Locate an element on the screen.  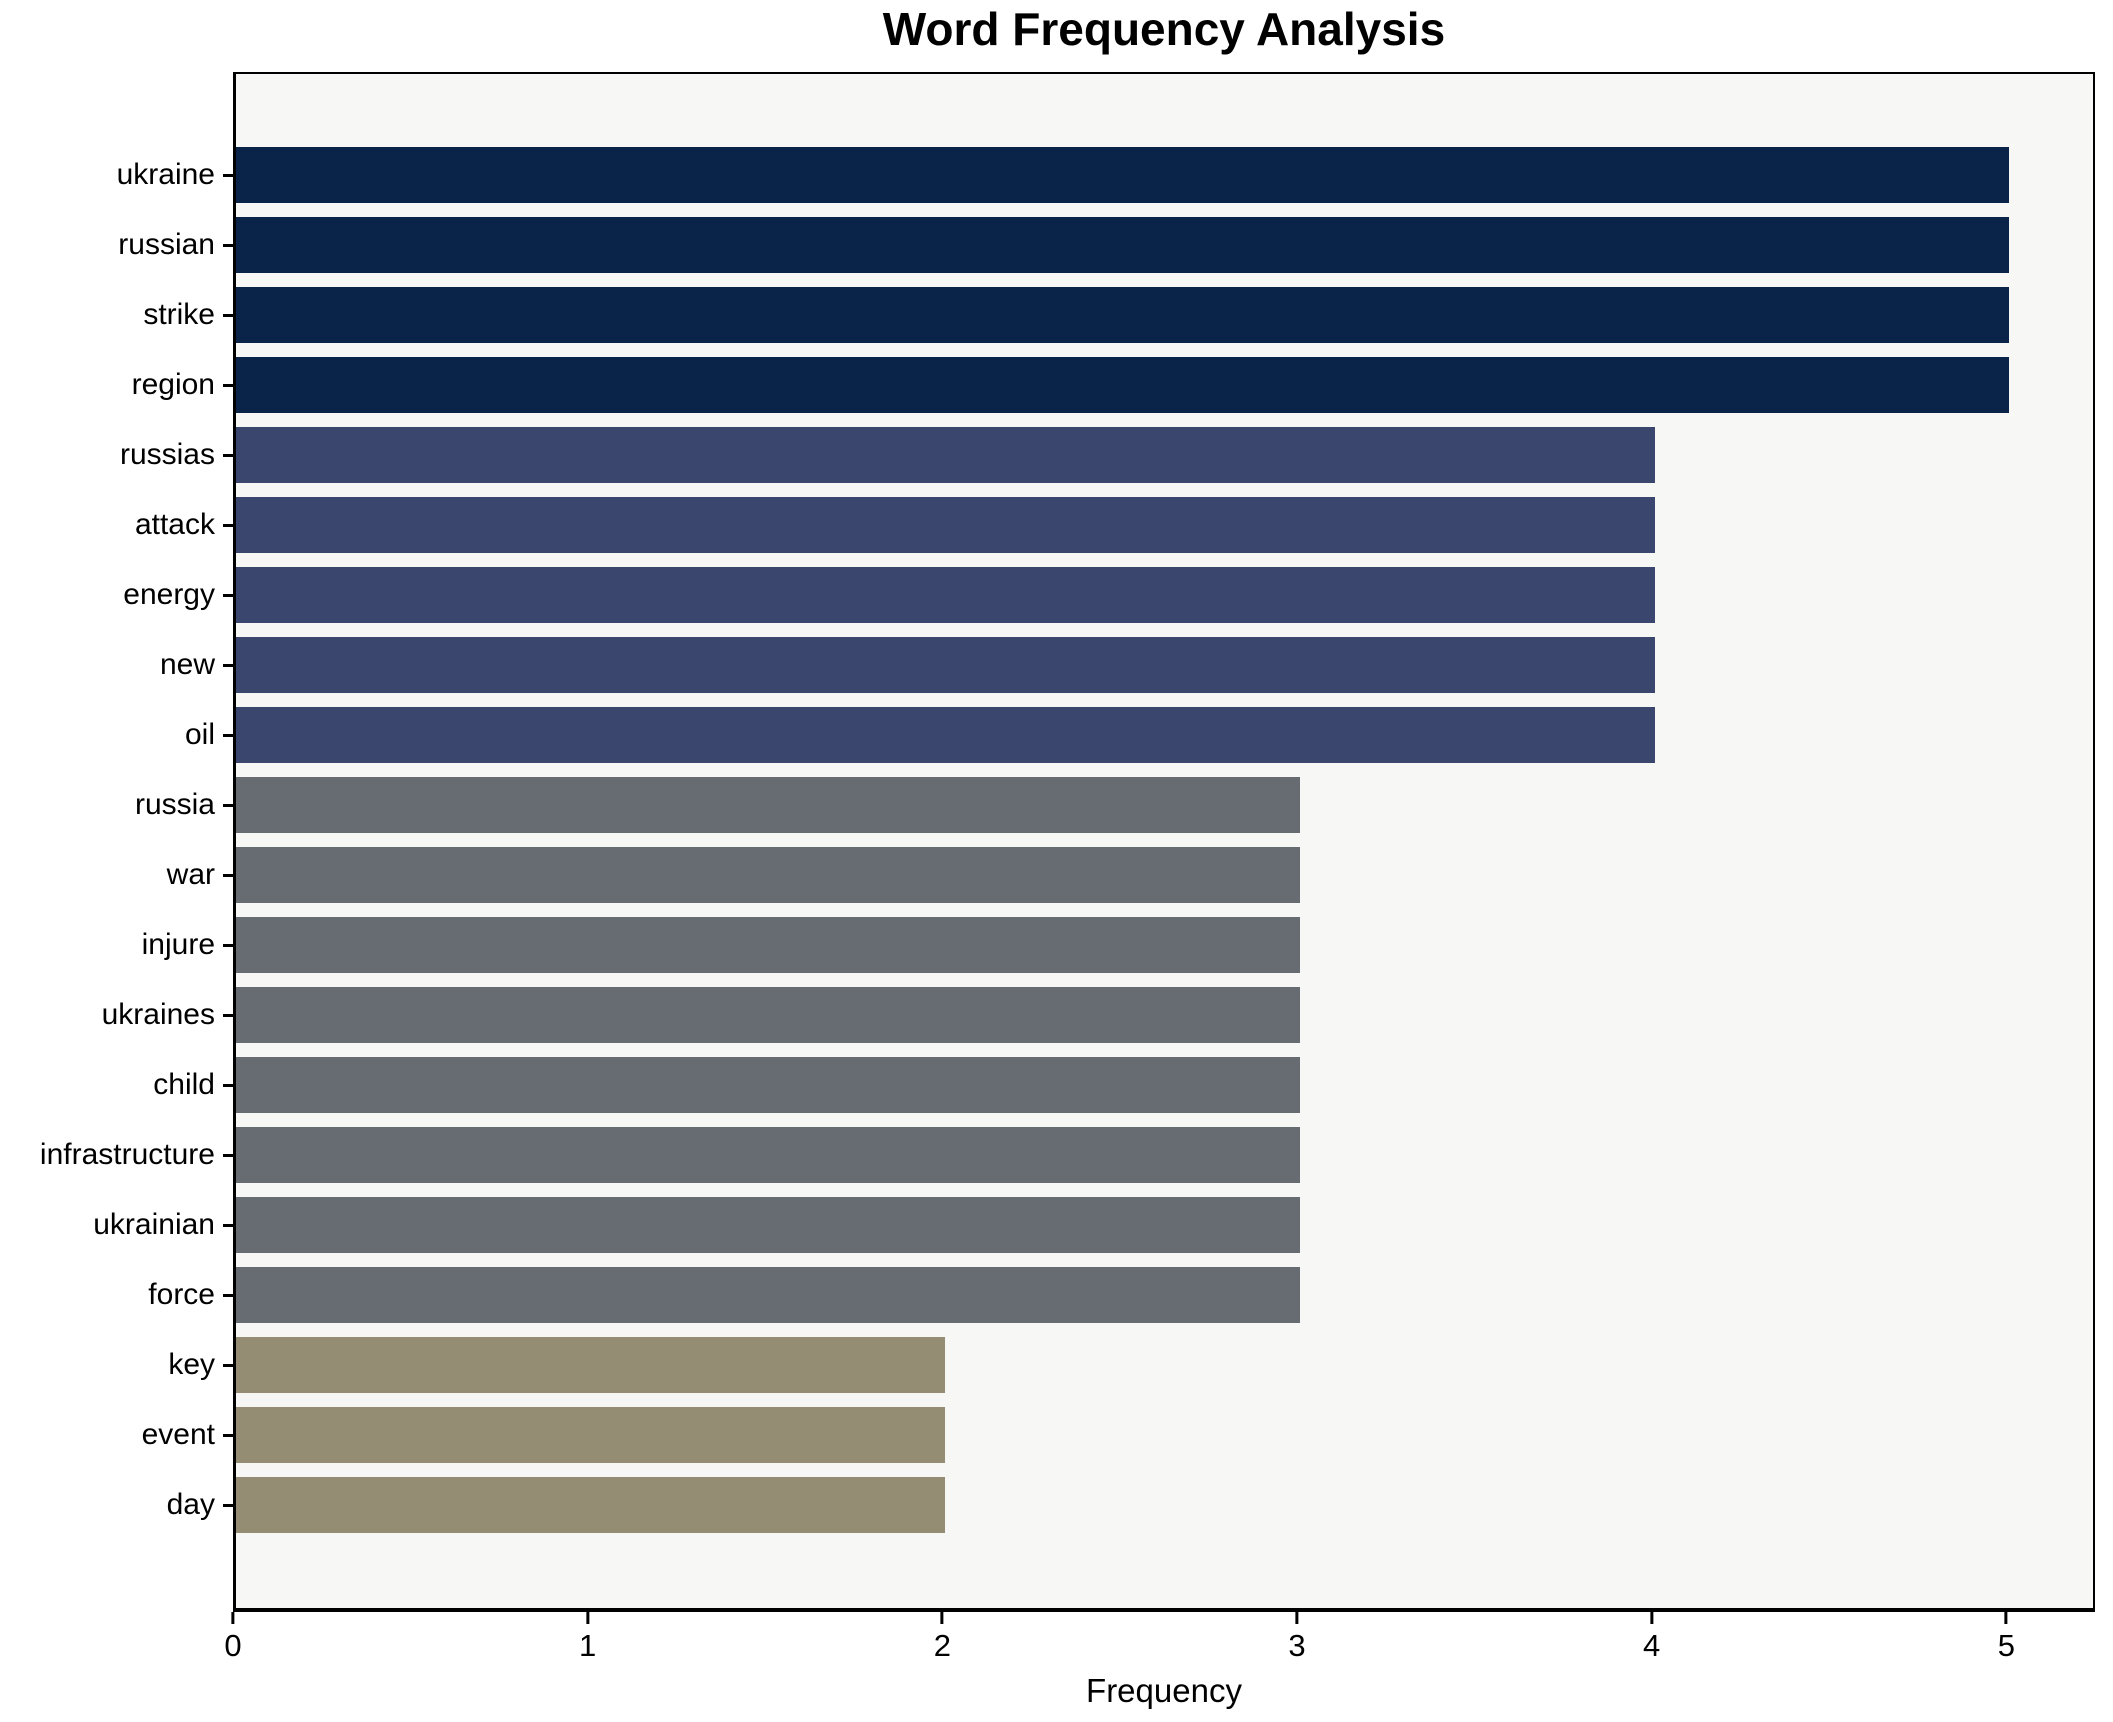
bar-row: infrastructure is located at coordinates (1047, 1155).